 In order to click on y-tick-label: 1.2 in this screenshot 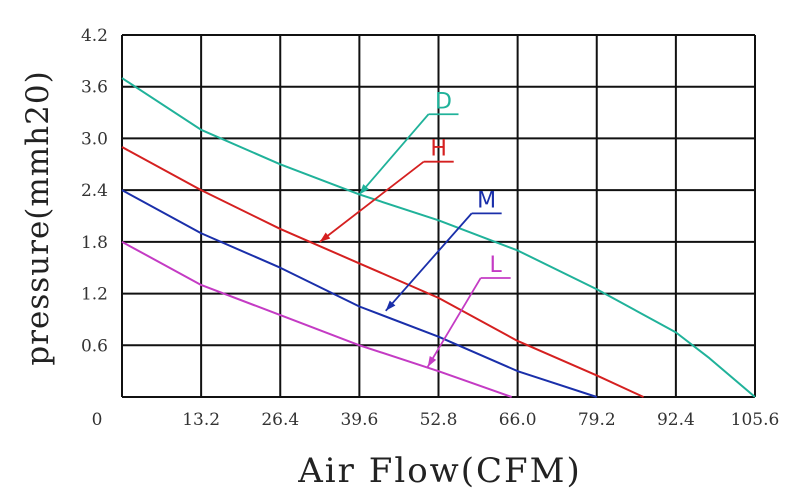, I will do `click(94, 295)`.